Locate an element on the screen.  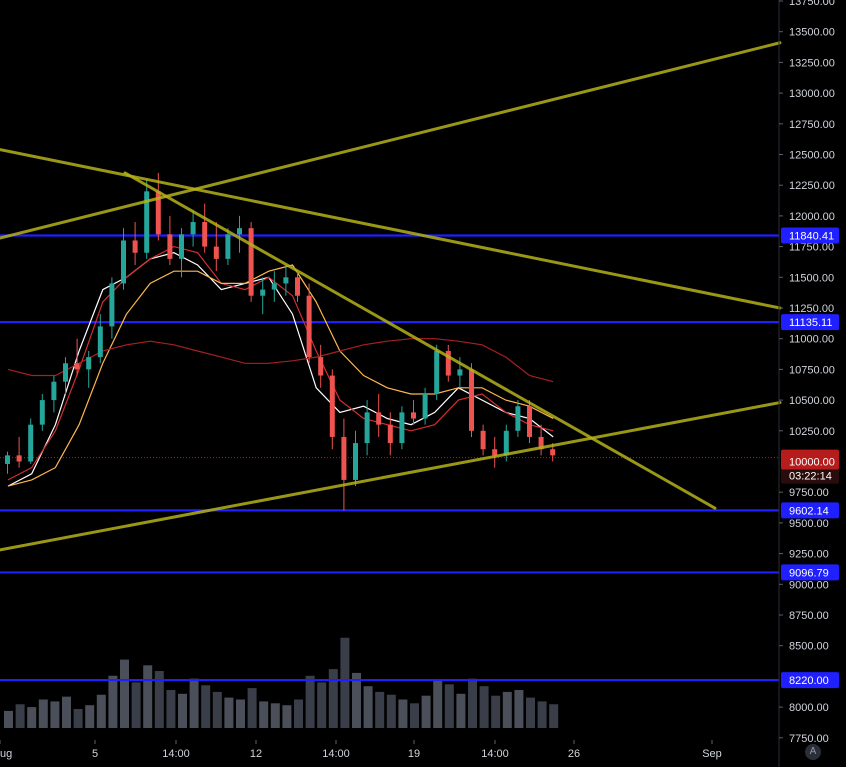
price-level-label: 8220.00 is located at coordinates (809, 681).